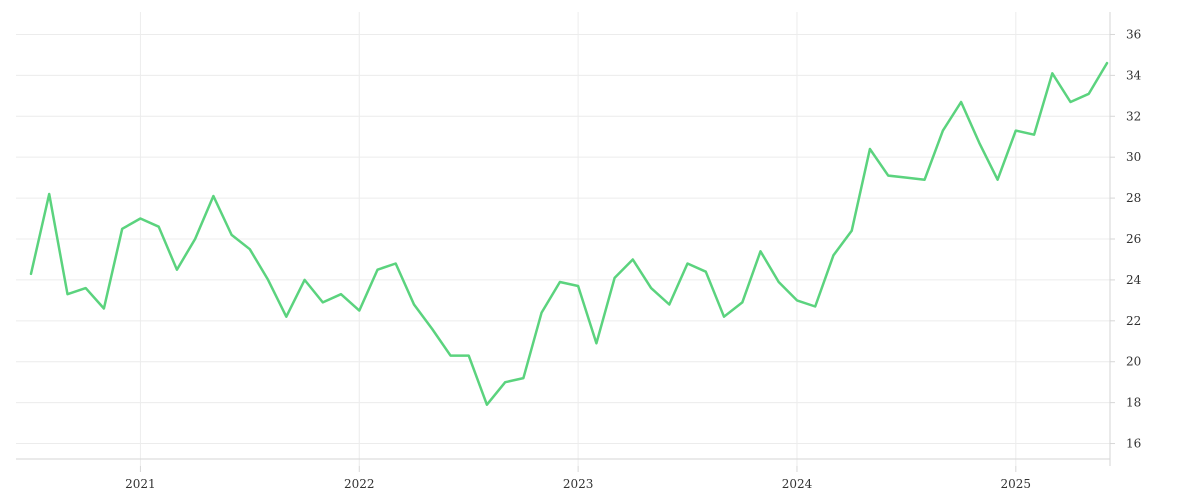 Image resolution: width=1200 pixels, height=500 pixels. I want to click on y-tick-label: 26, so click(1133, 239).